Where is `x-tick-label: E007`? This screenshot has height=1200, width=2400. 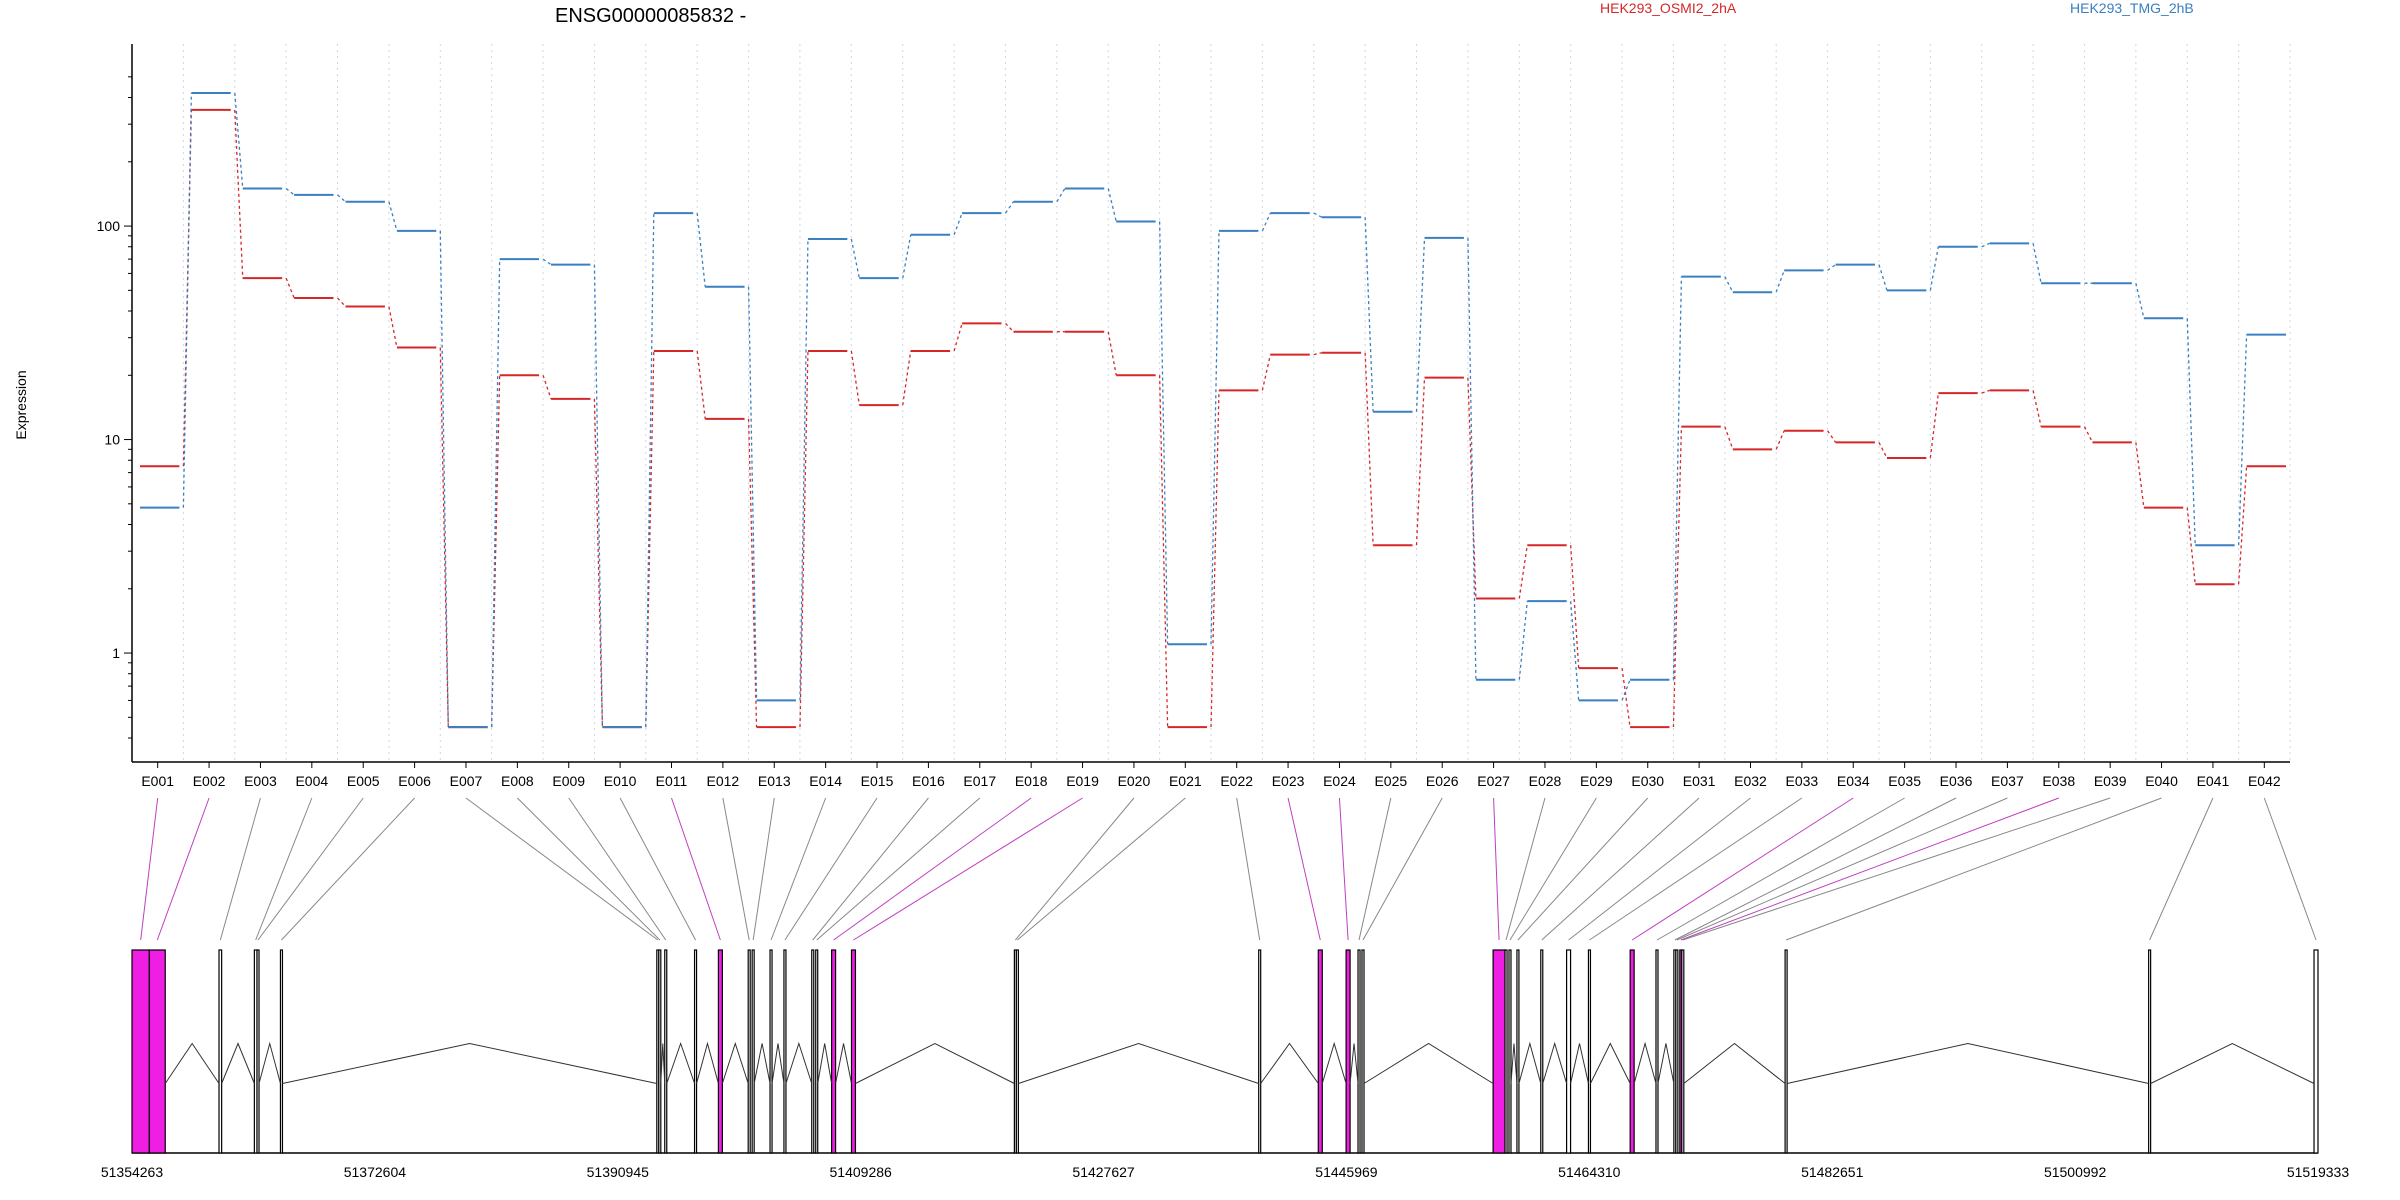
x-tick-label: E007 is located at coordinates (466, 781).